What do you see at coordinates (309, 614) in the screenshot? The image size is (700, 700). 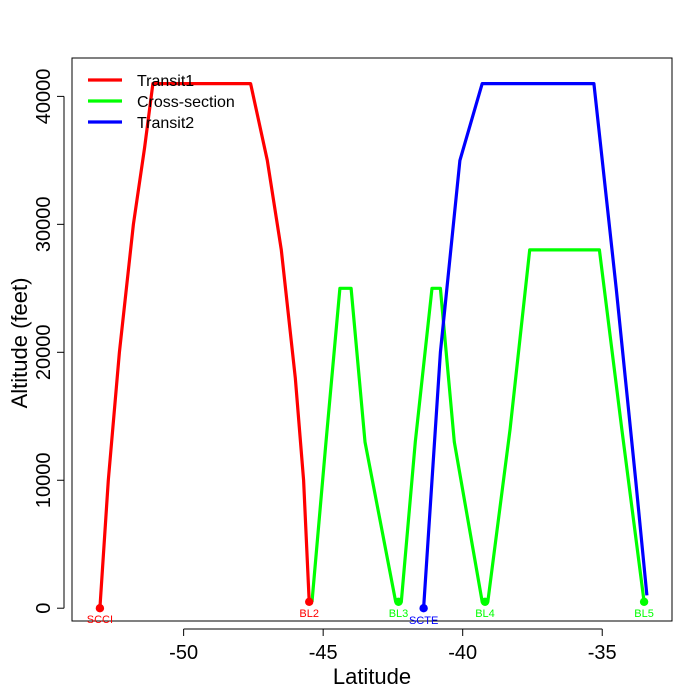 I see `point-label-bl2: BL2` at bounding box center [309, 614].